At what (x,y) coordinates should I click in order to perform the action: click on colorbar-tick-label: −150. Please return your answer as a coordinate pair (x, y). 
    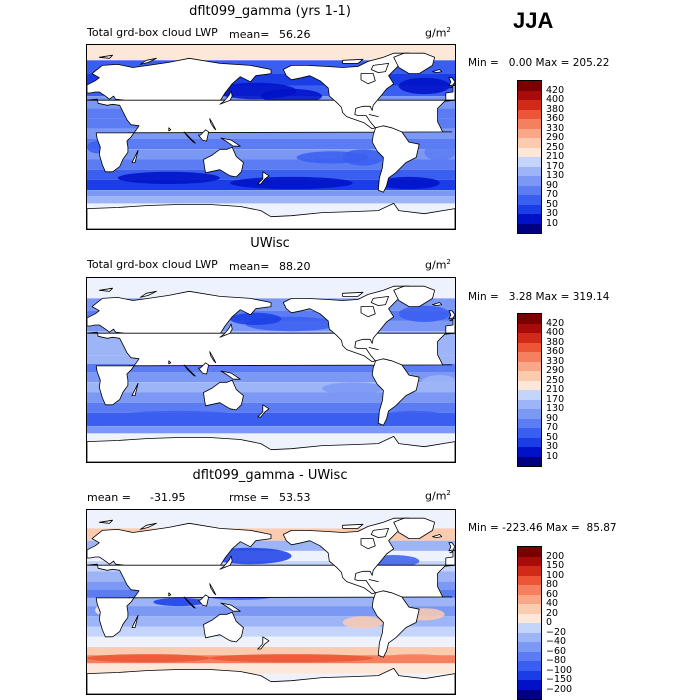
    Looking at the image, I should click on (559, 679).